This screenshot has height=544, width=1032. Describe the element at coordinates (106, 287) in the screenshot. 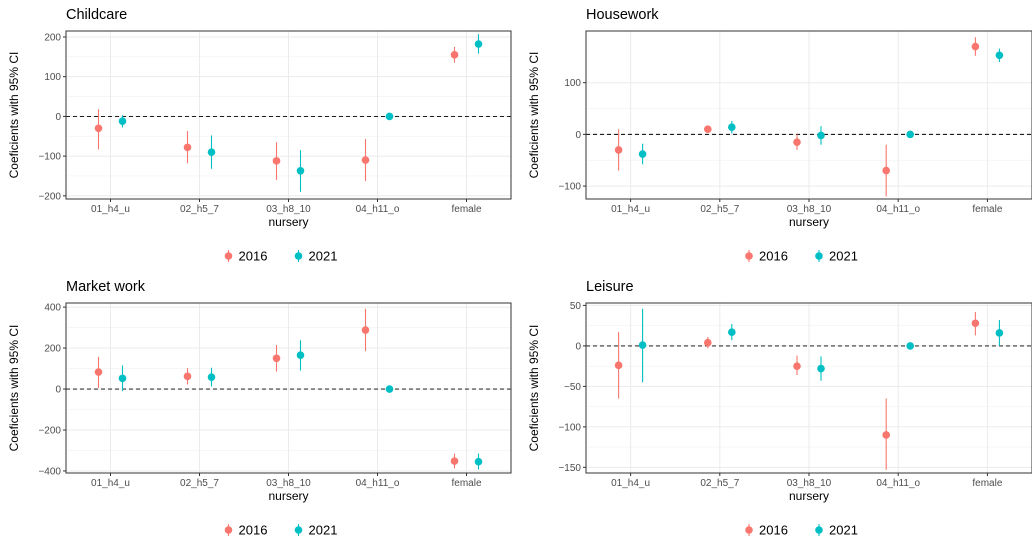

I see `chart-title: Market work` at that location.